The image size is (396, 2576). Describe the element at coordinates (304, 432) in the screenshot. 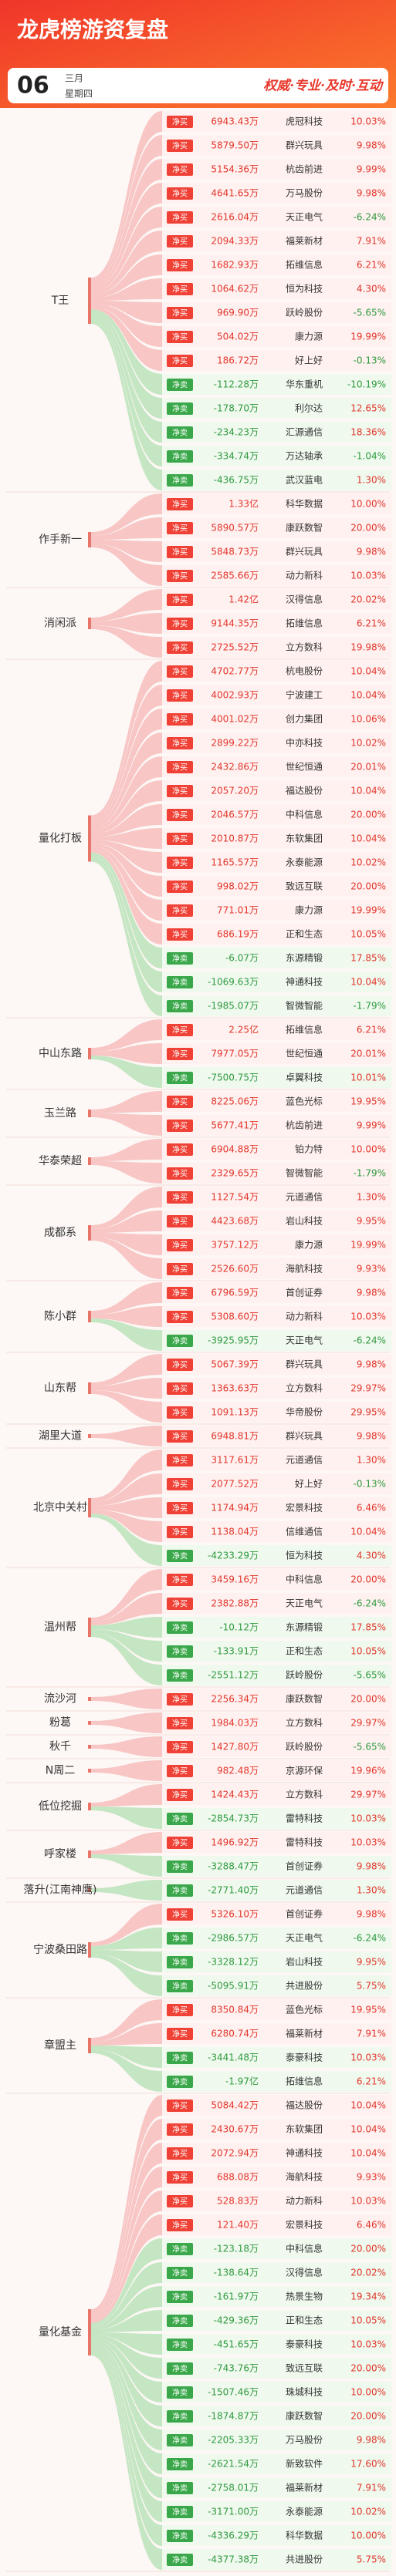

I see `stock-name: 汇源通信` at that location.